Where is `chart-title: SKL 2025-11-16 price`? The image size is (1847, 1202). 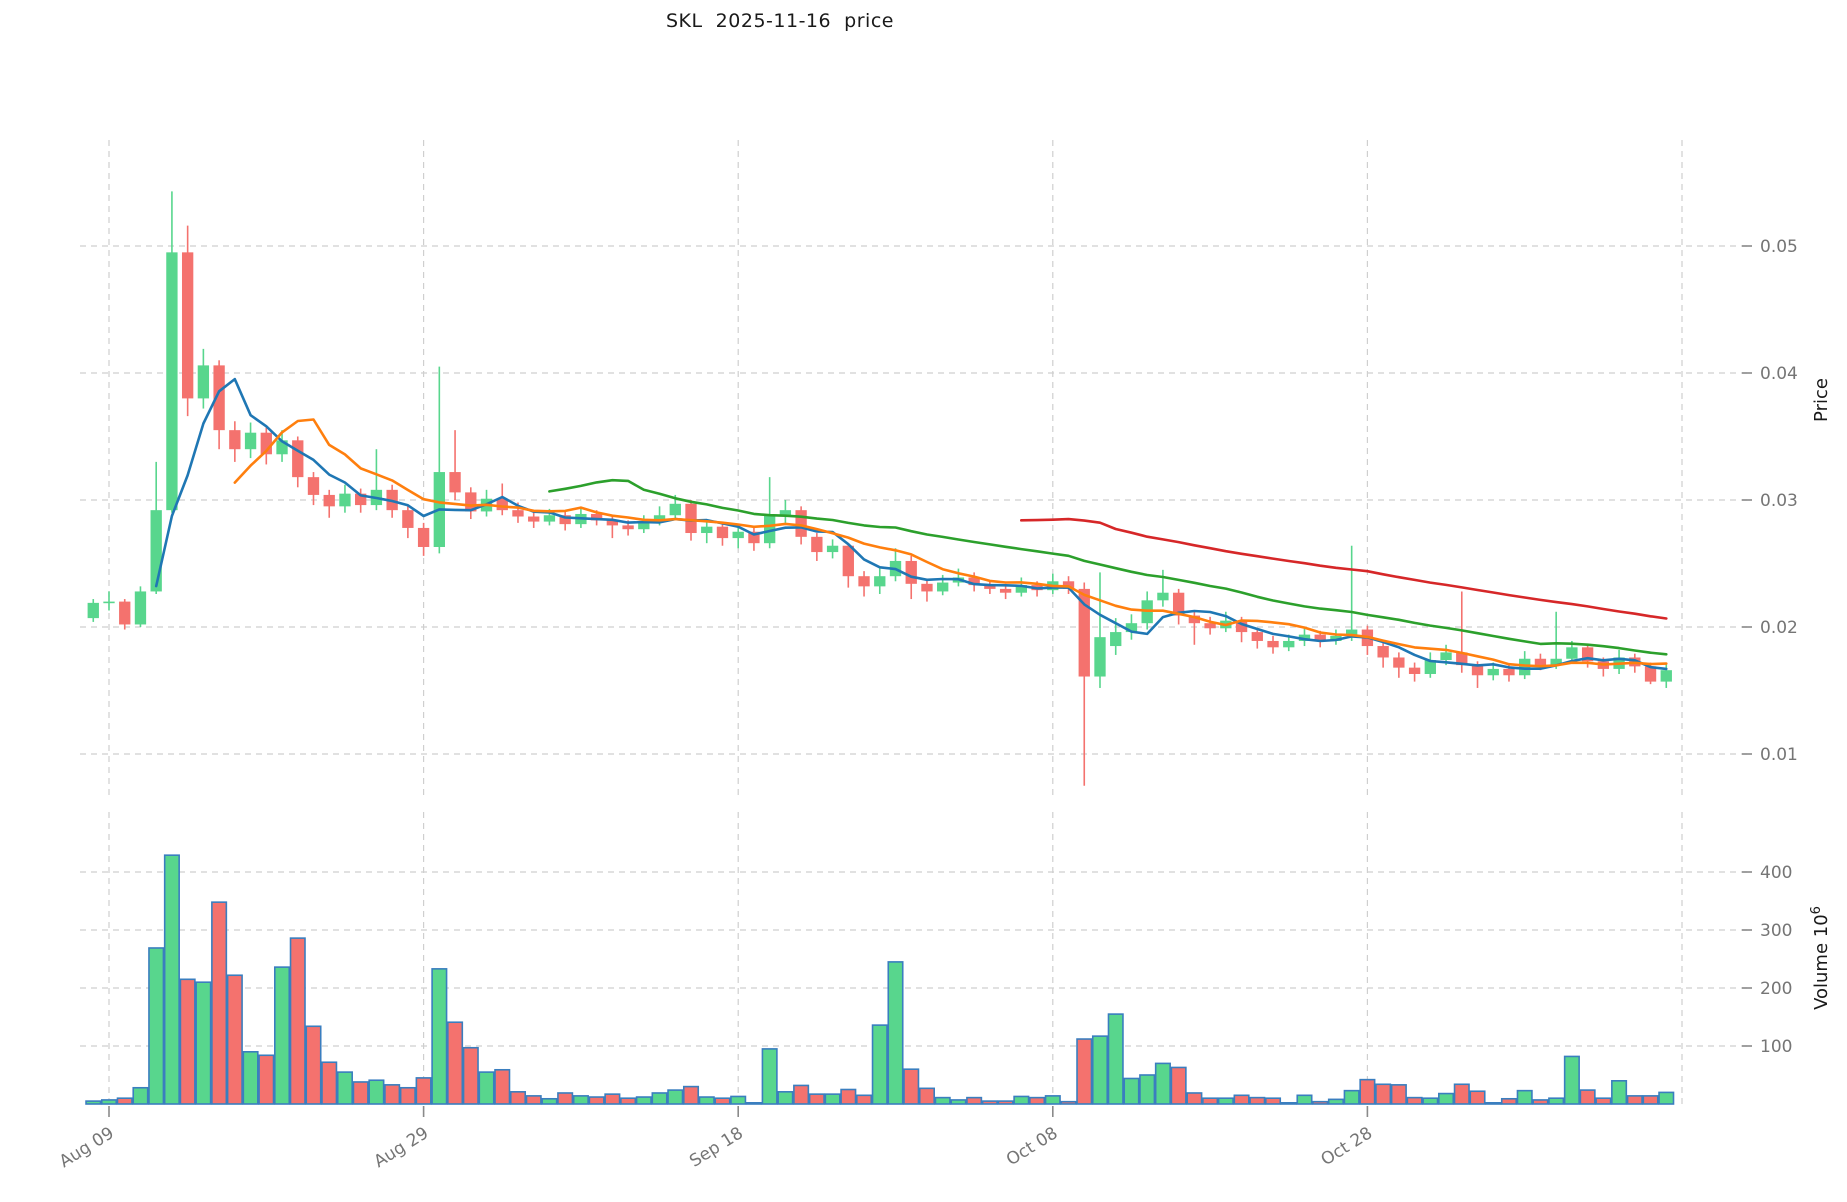
chart-title: SKL 2025-11-16 price is located at coordinates (780, 21).